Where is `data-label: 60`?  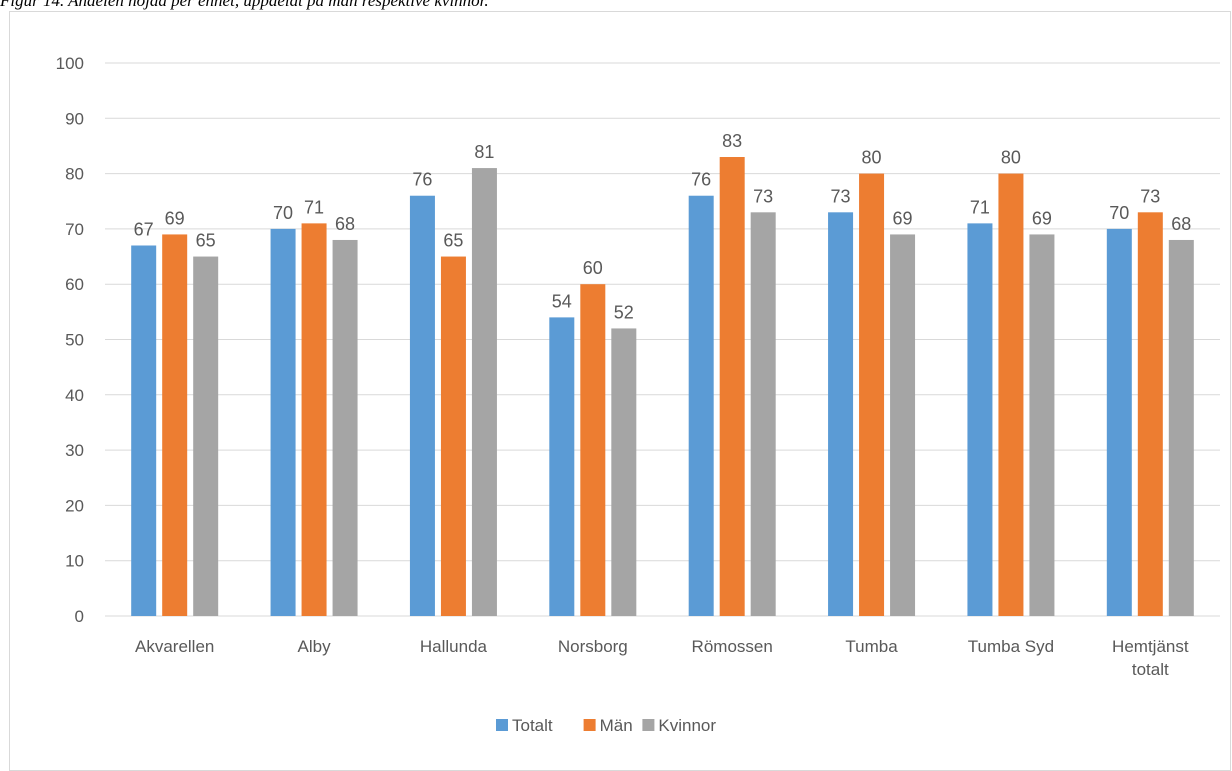 data-label: 60 is located at coordinates (593, 268).